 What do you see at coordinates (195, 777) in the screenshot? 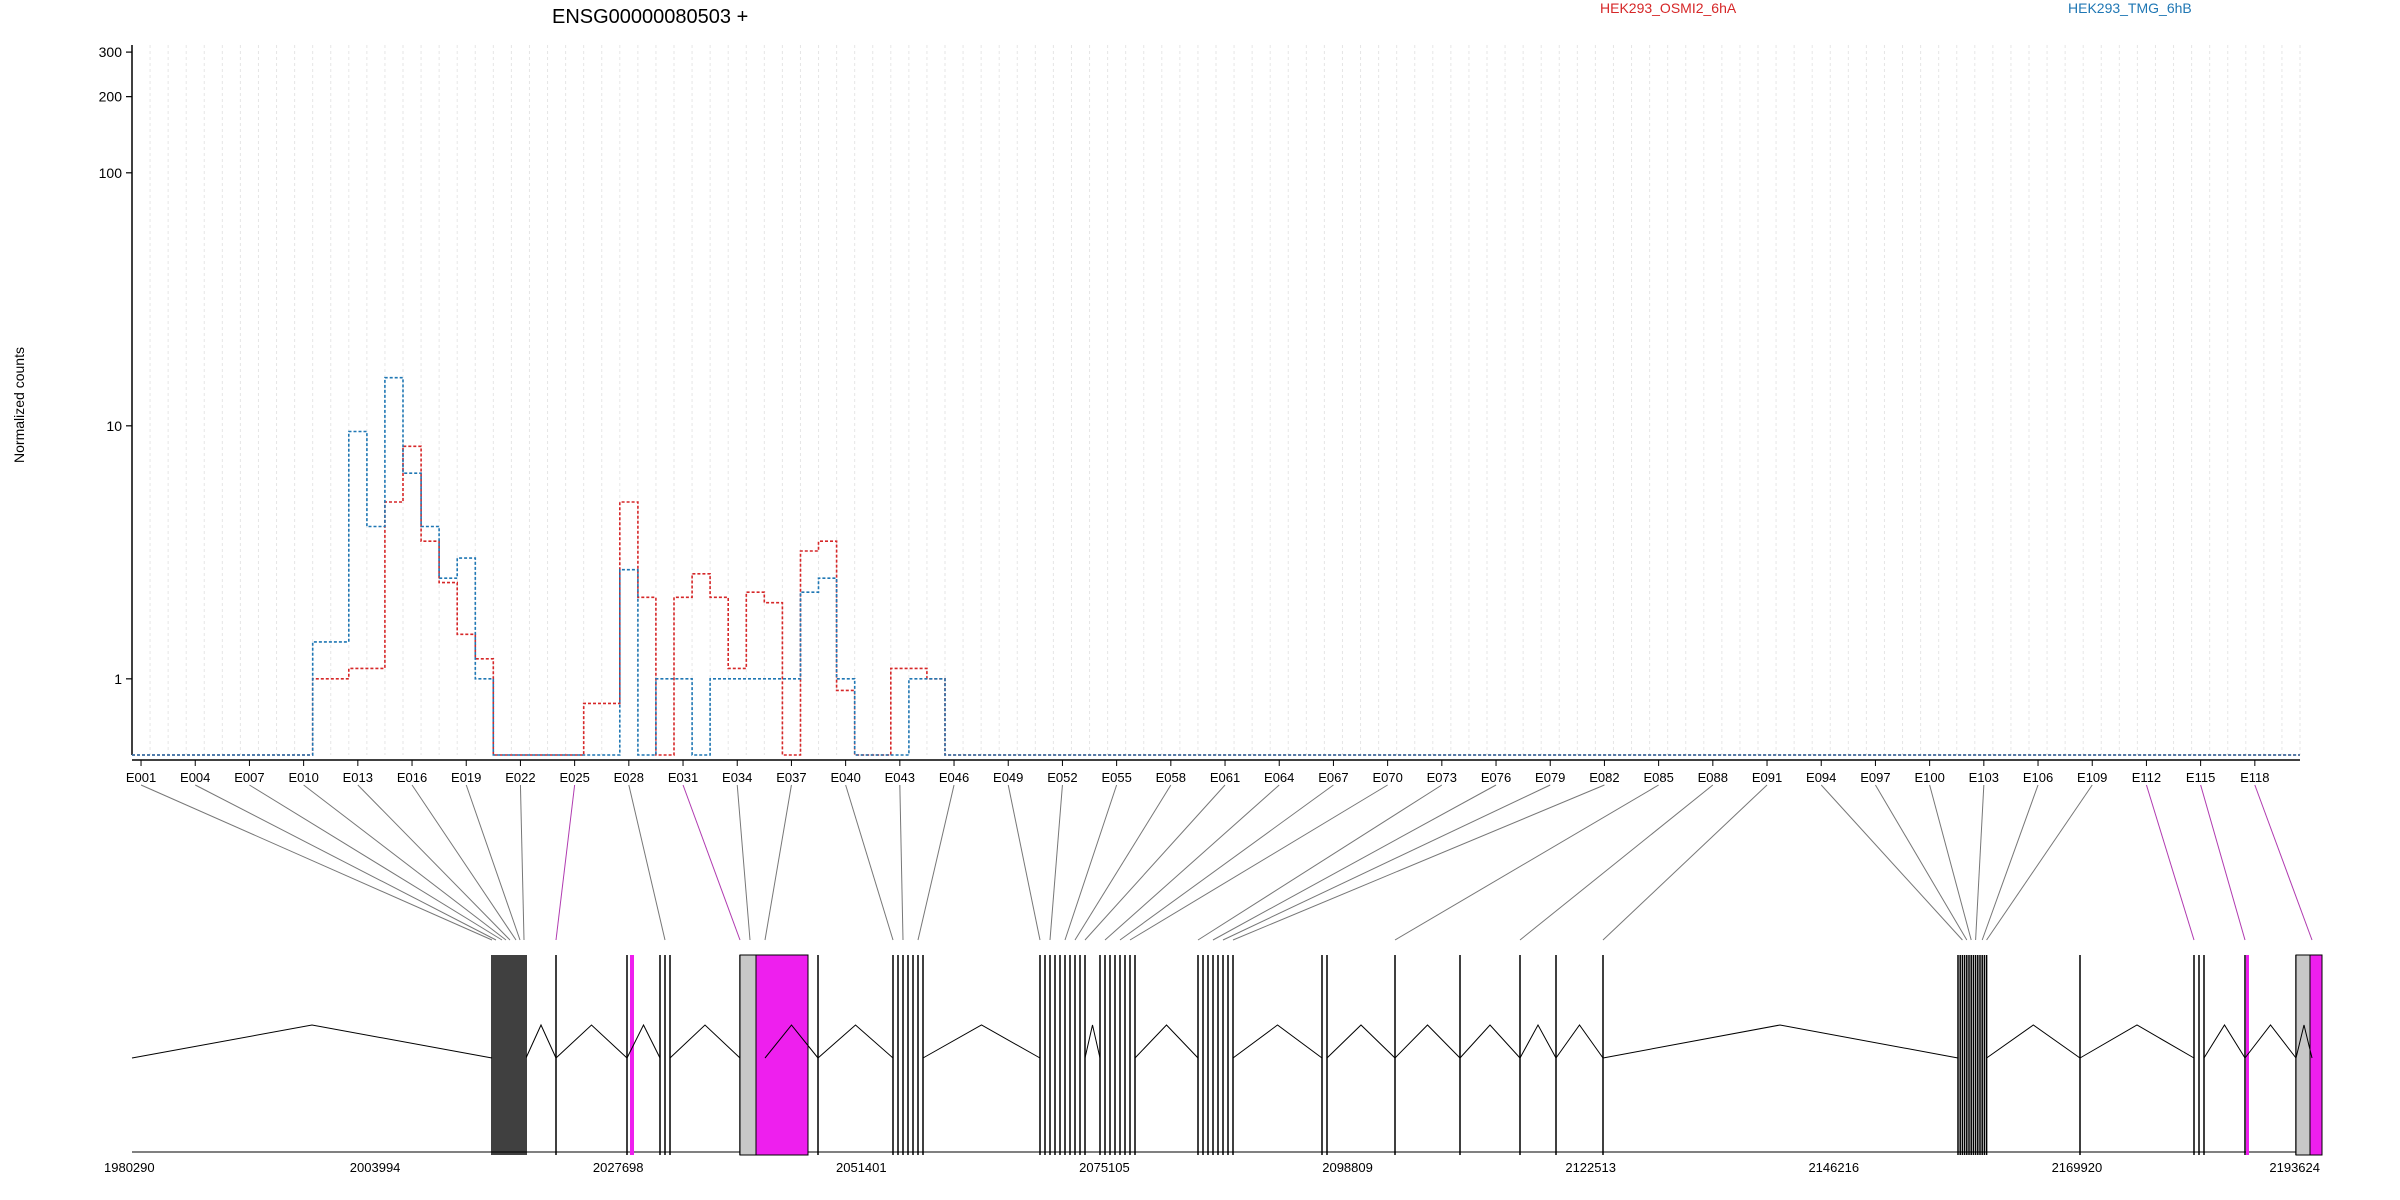
I see `x-tick-label: E004` at bounding box center [195, 777].